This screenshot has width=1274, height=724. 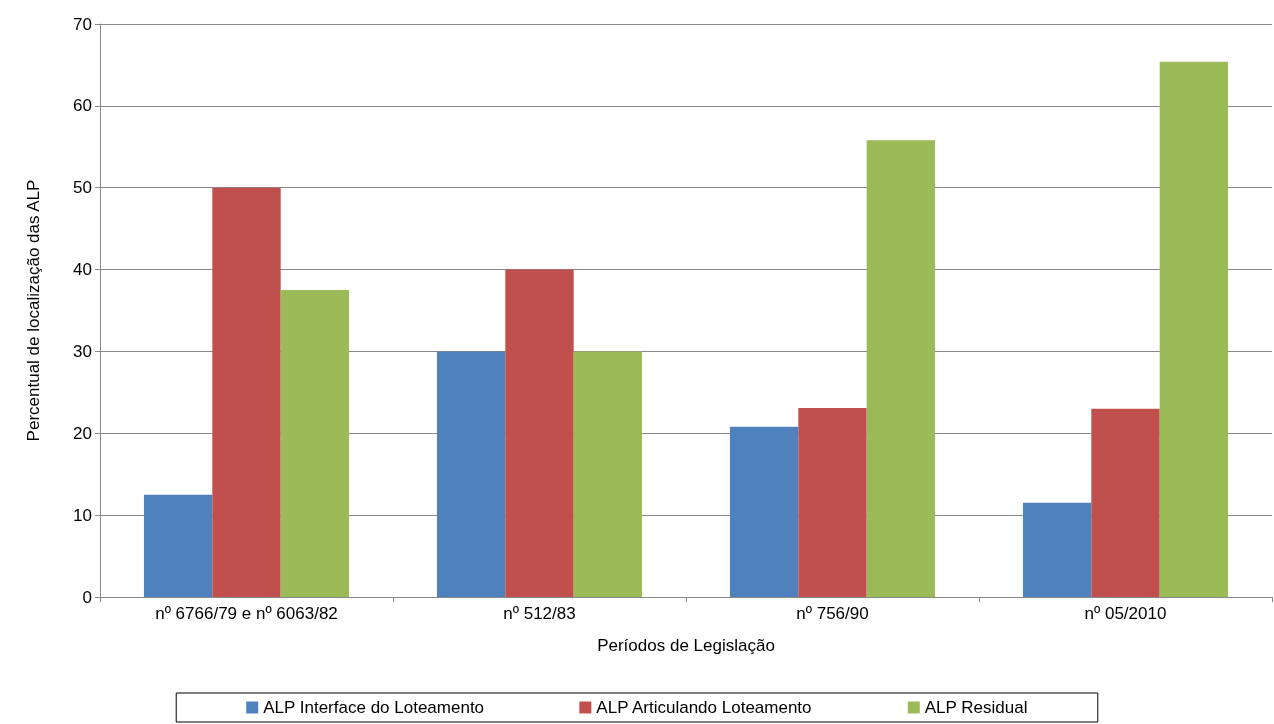 What do you see at coordinates (704, 707) in the screenshot?
I see `legend-label: ALP Articulando Loteamento` at bounding box center [704, 707].